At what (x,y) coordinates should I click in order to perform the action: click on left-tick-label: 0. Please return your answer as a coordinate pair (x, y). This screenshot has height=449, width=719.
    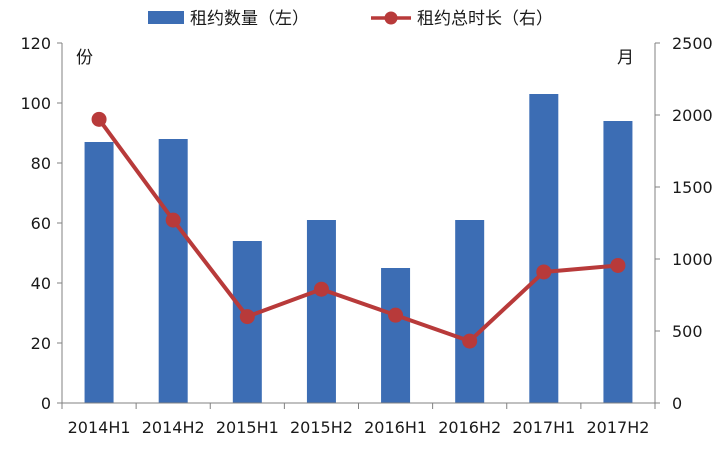
    Looking at the image, I should click on (46, 403).